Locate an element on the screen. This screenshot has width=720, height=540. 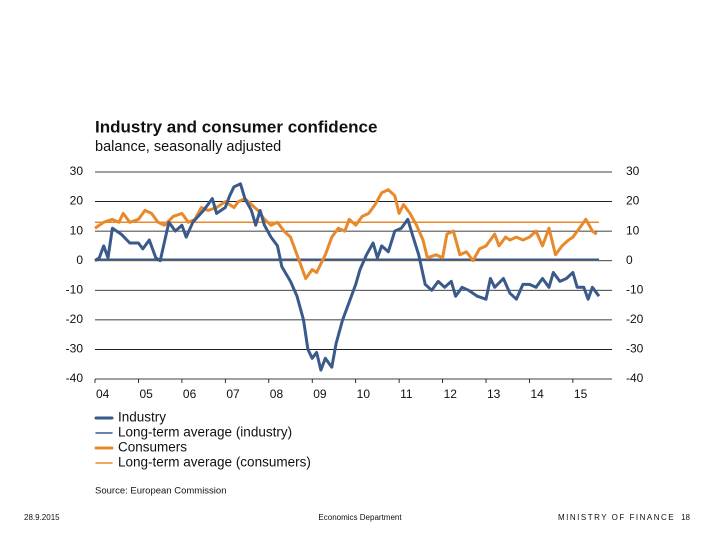
x-tick-label: 05 is located at coordinates (146, 394).